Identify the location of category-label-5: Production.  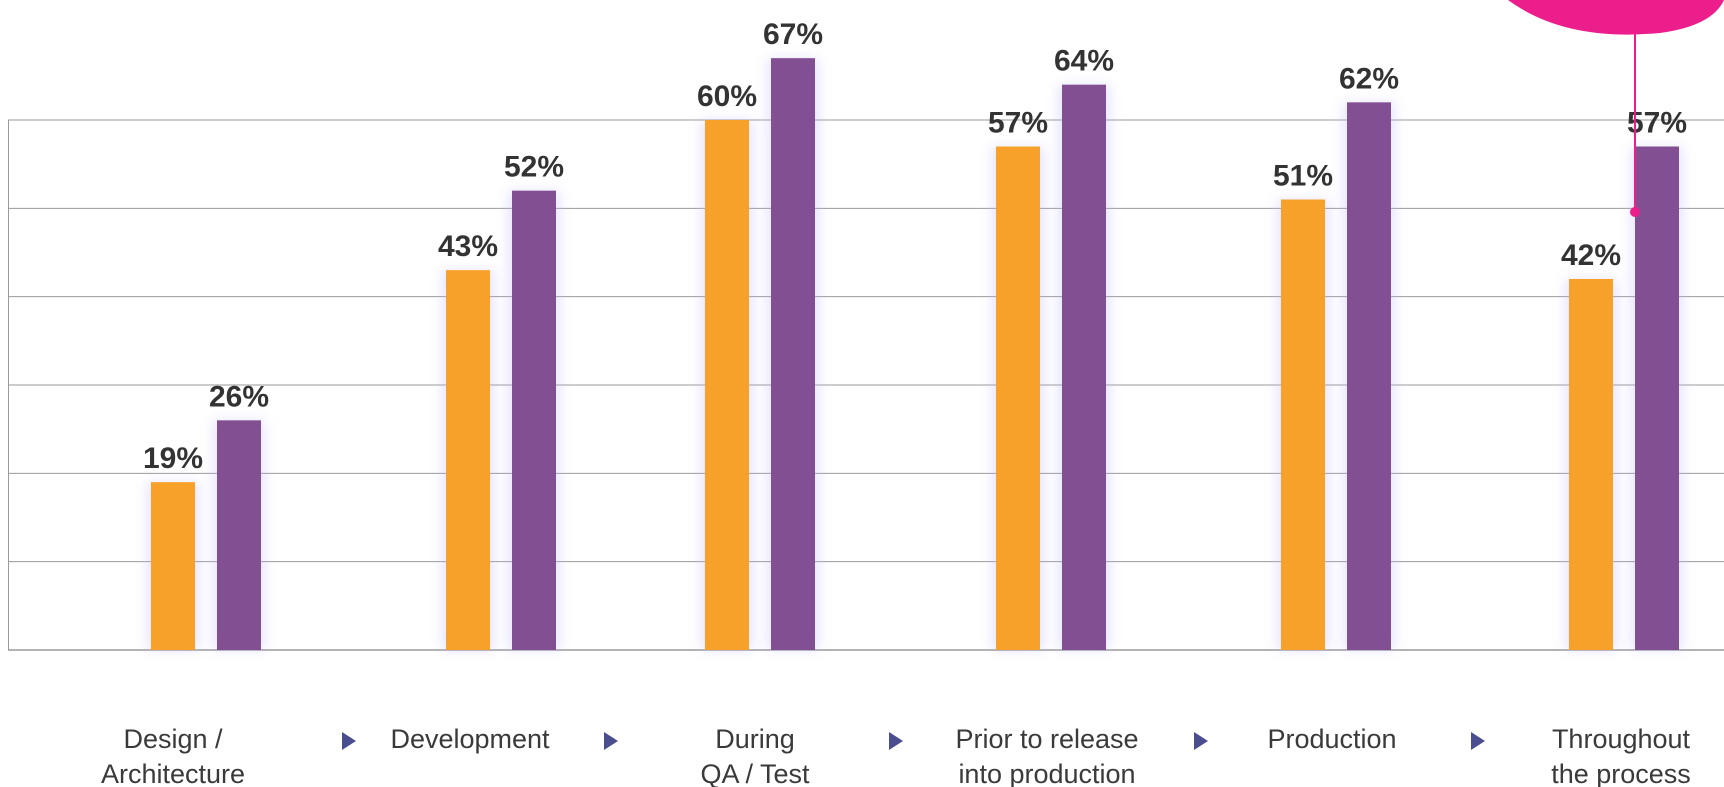
(1331, 739).